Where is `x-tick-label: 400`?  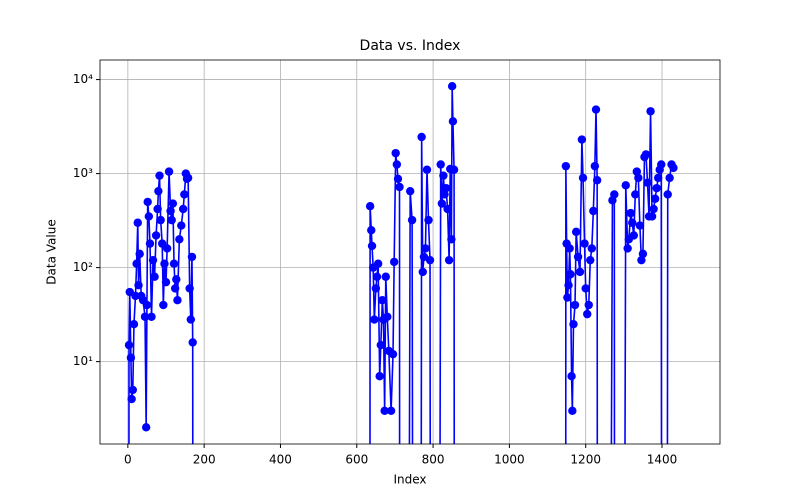
x-tick-label: 400 is located at coordinates (280, 460).